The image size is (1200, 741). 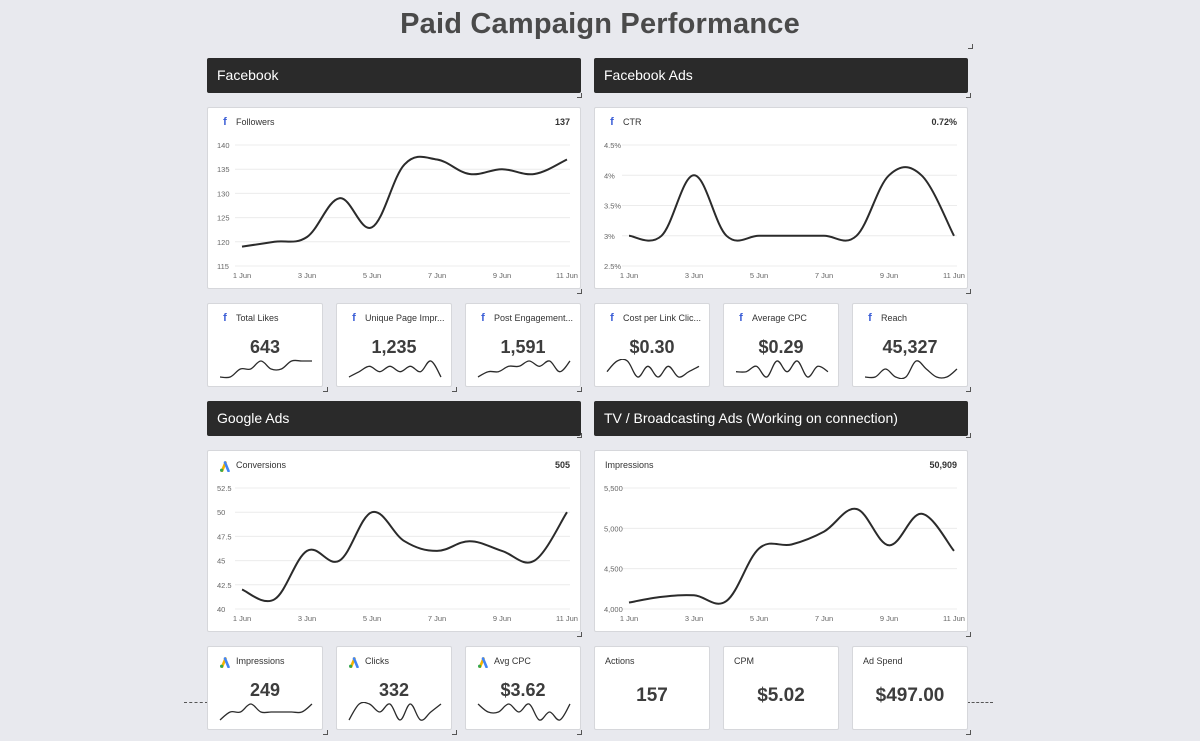 I want to click on kpi-card-average-cpc: f Average CPC $0.29, so click(x=781, y=345).